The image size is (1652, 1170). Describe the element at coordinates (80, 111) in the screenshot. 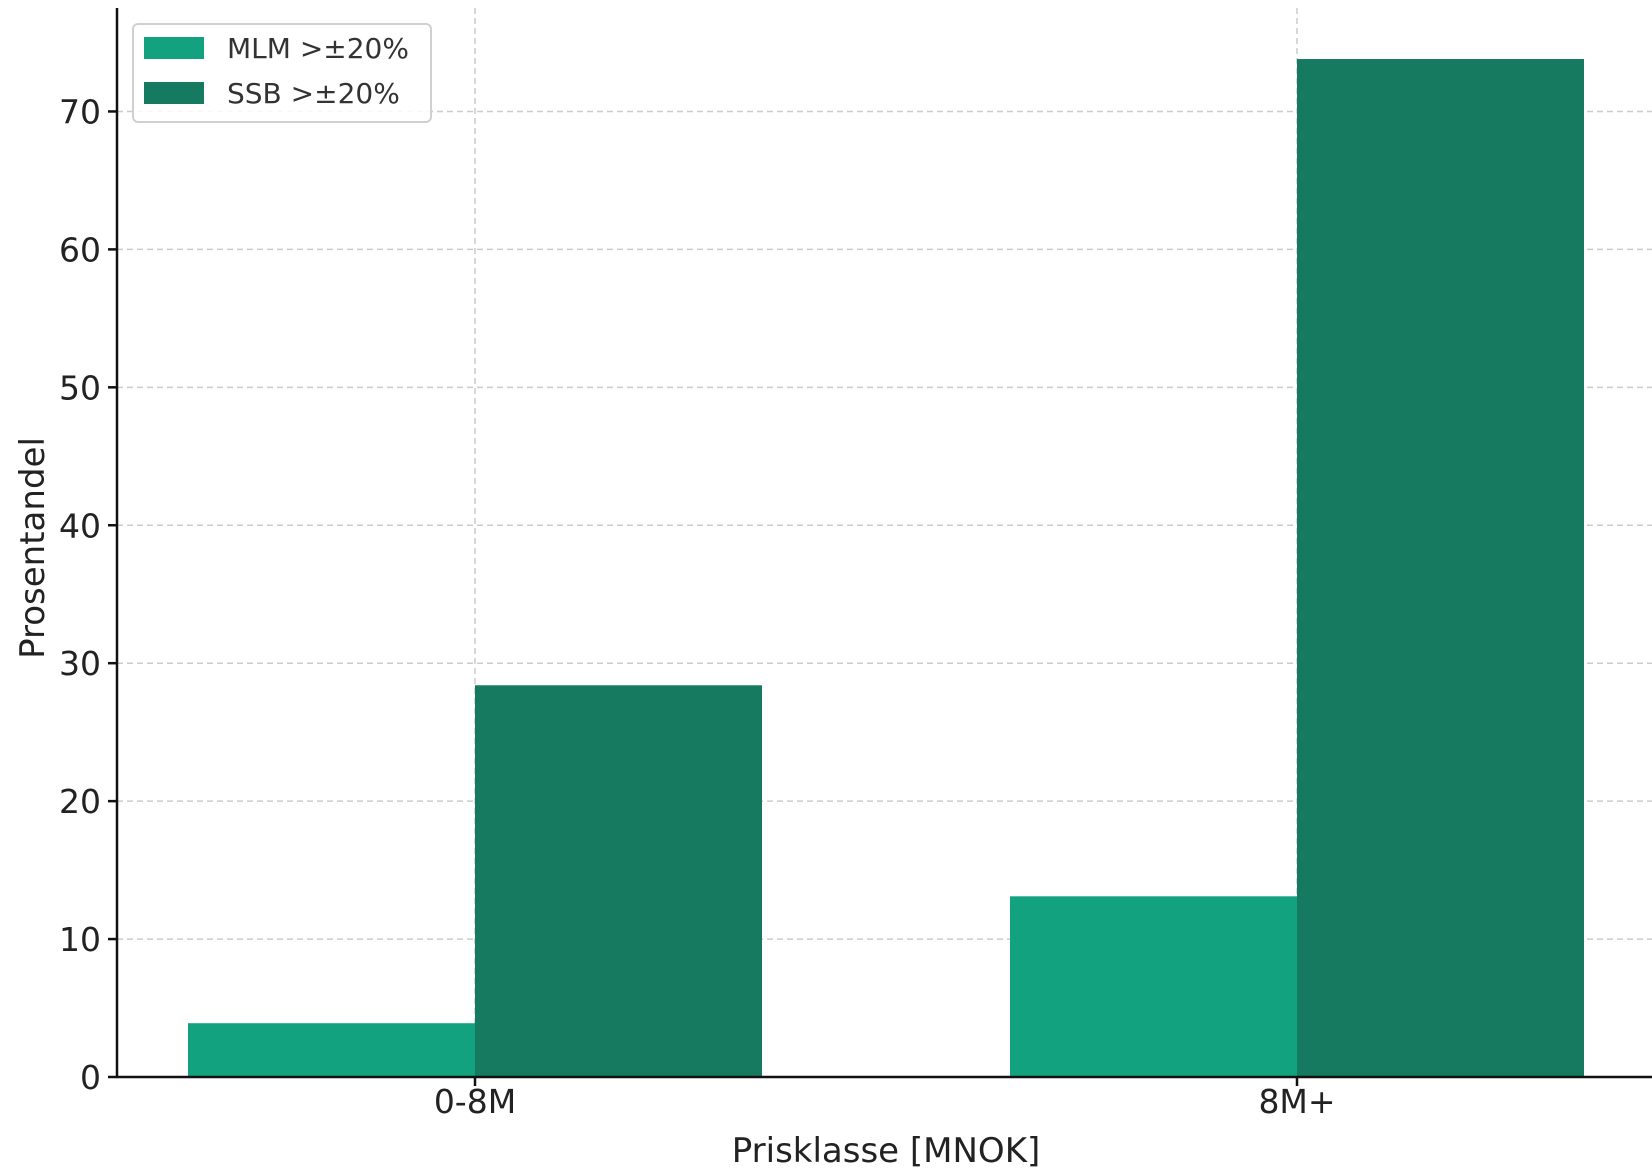

I see `y-tick-label: 70` at that location.